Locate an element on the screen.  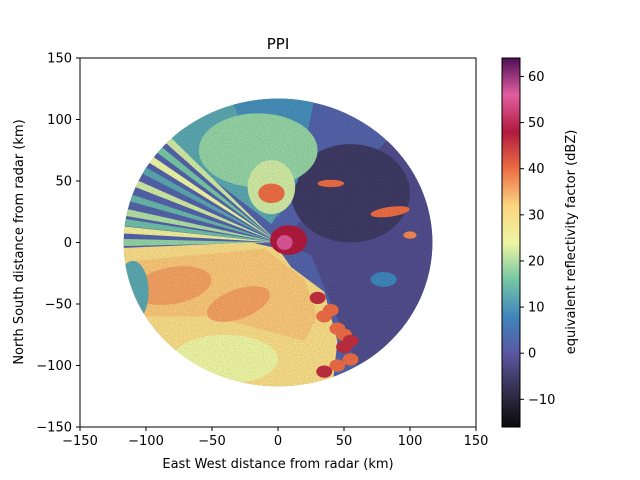
y-axis-label: North South distance from radar (km) is located at coordinates (19, 241).